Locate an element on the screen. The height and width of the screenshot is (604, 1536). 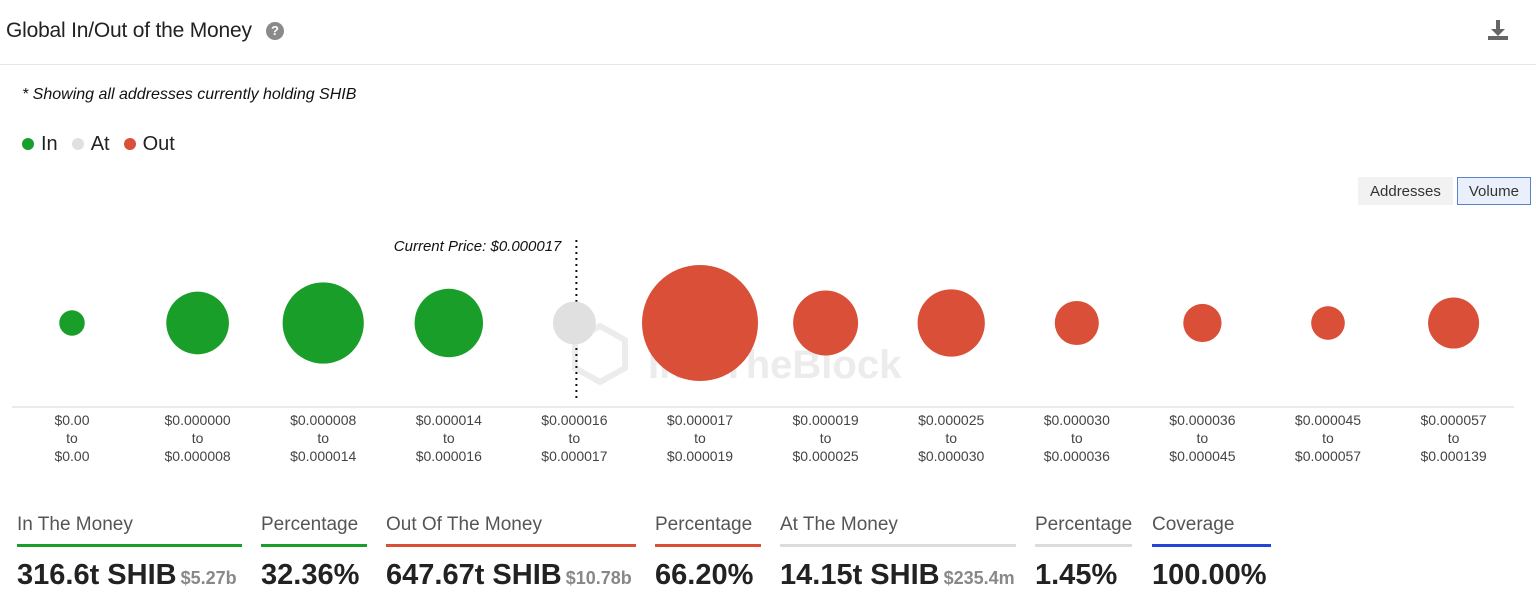
stat-value: 32.36% is located at coordinates (314, 575).